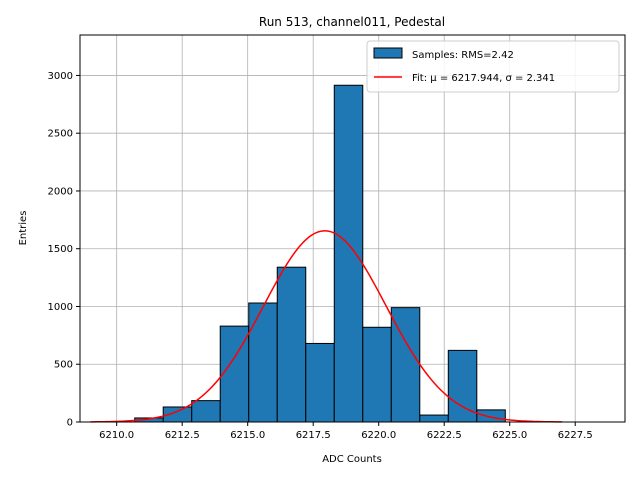 This screenshot has width=640, height=480. I want to click on y-tick-label: 3000, so click(60, 76).